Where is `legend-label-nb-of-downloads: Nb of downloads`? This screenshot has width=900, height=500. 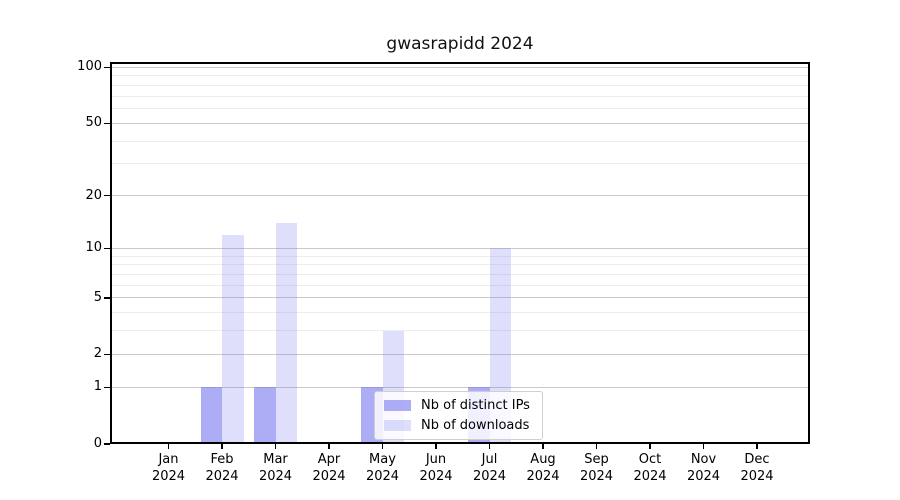 legend-label-nb-of-downloads: Nb of downloads is located at coordinates (475, 425).